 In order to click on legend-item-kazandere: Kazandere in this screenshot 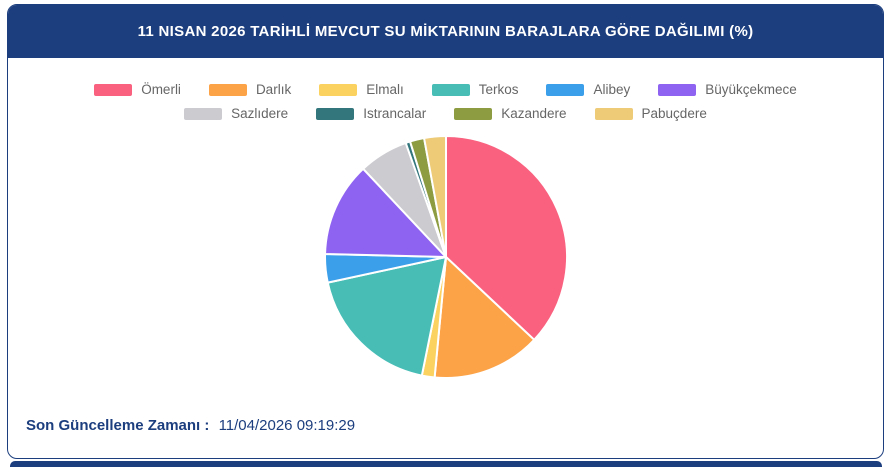, I will do `click(510, 113)`.